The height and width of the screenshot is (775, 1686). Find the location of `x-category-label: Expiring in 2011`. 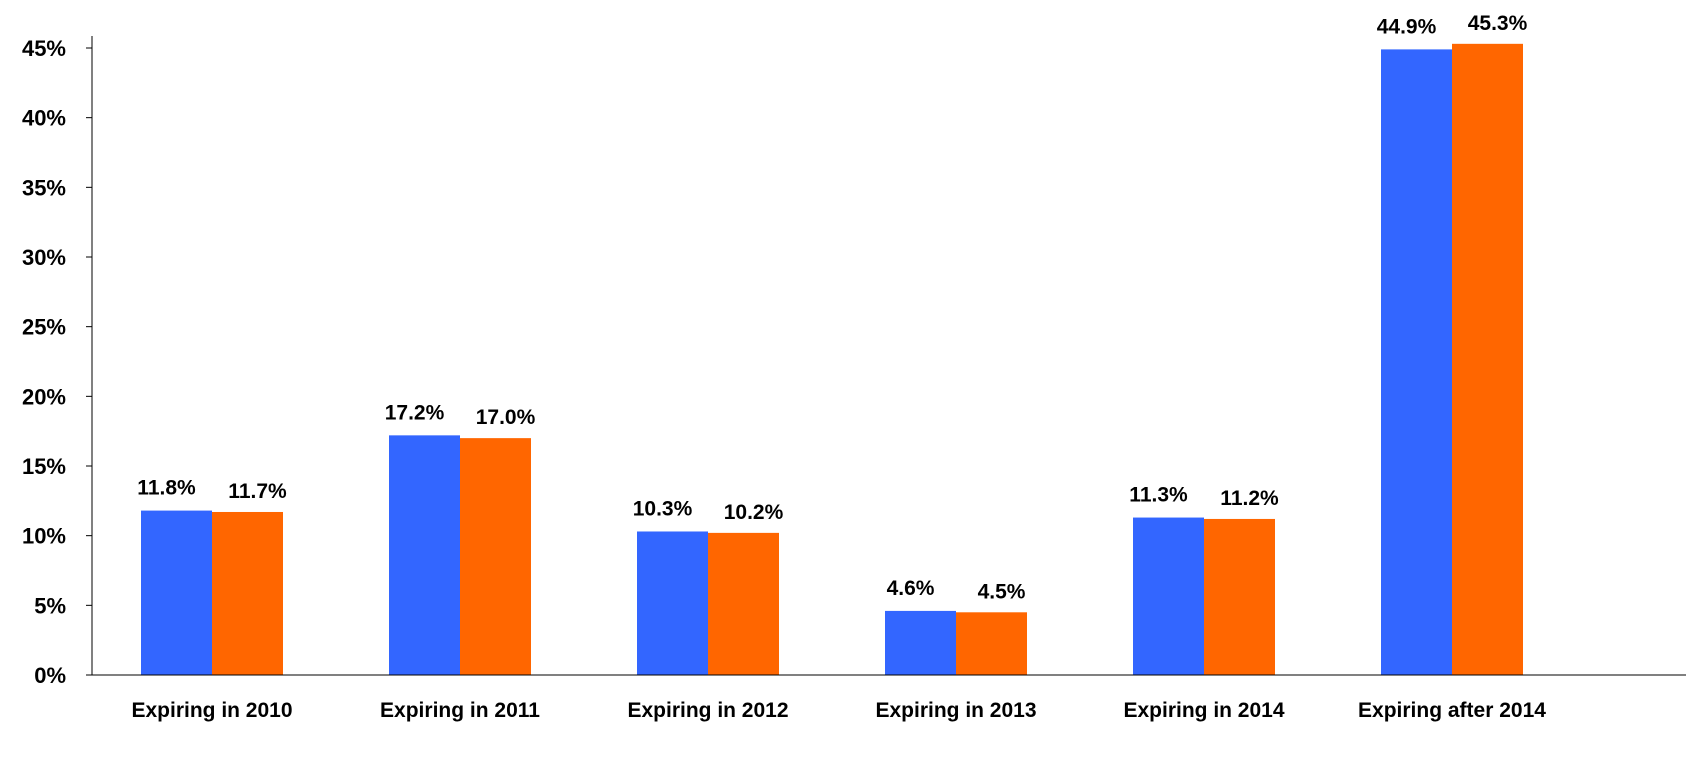

x-category-label: Expiring in 2011 is located at coordinates (460, 710).